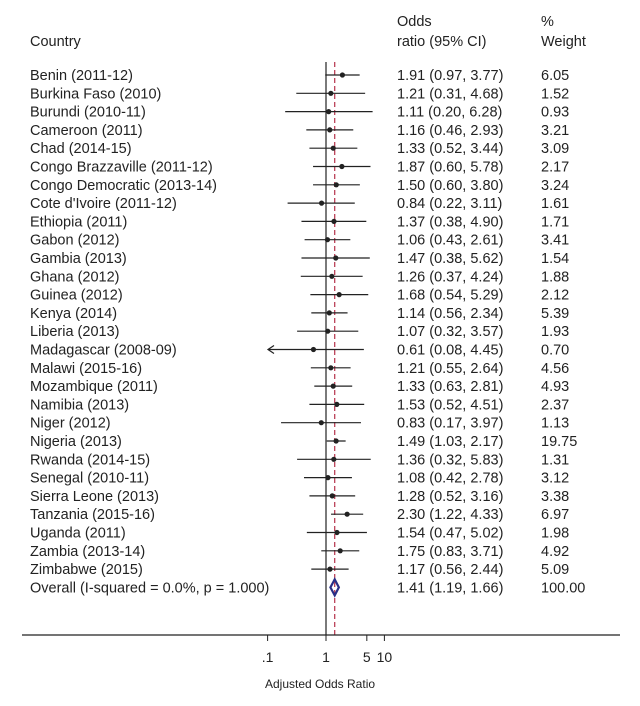 This screenshot has width=640, height=706. What do you see at coordinates (450, 497) in the screenshot?
I see `odds-ratio-ci: 1.28 (0.52, 3.16)` at bounding box center [450, 497].